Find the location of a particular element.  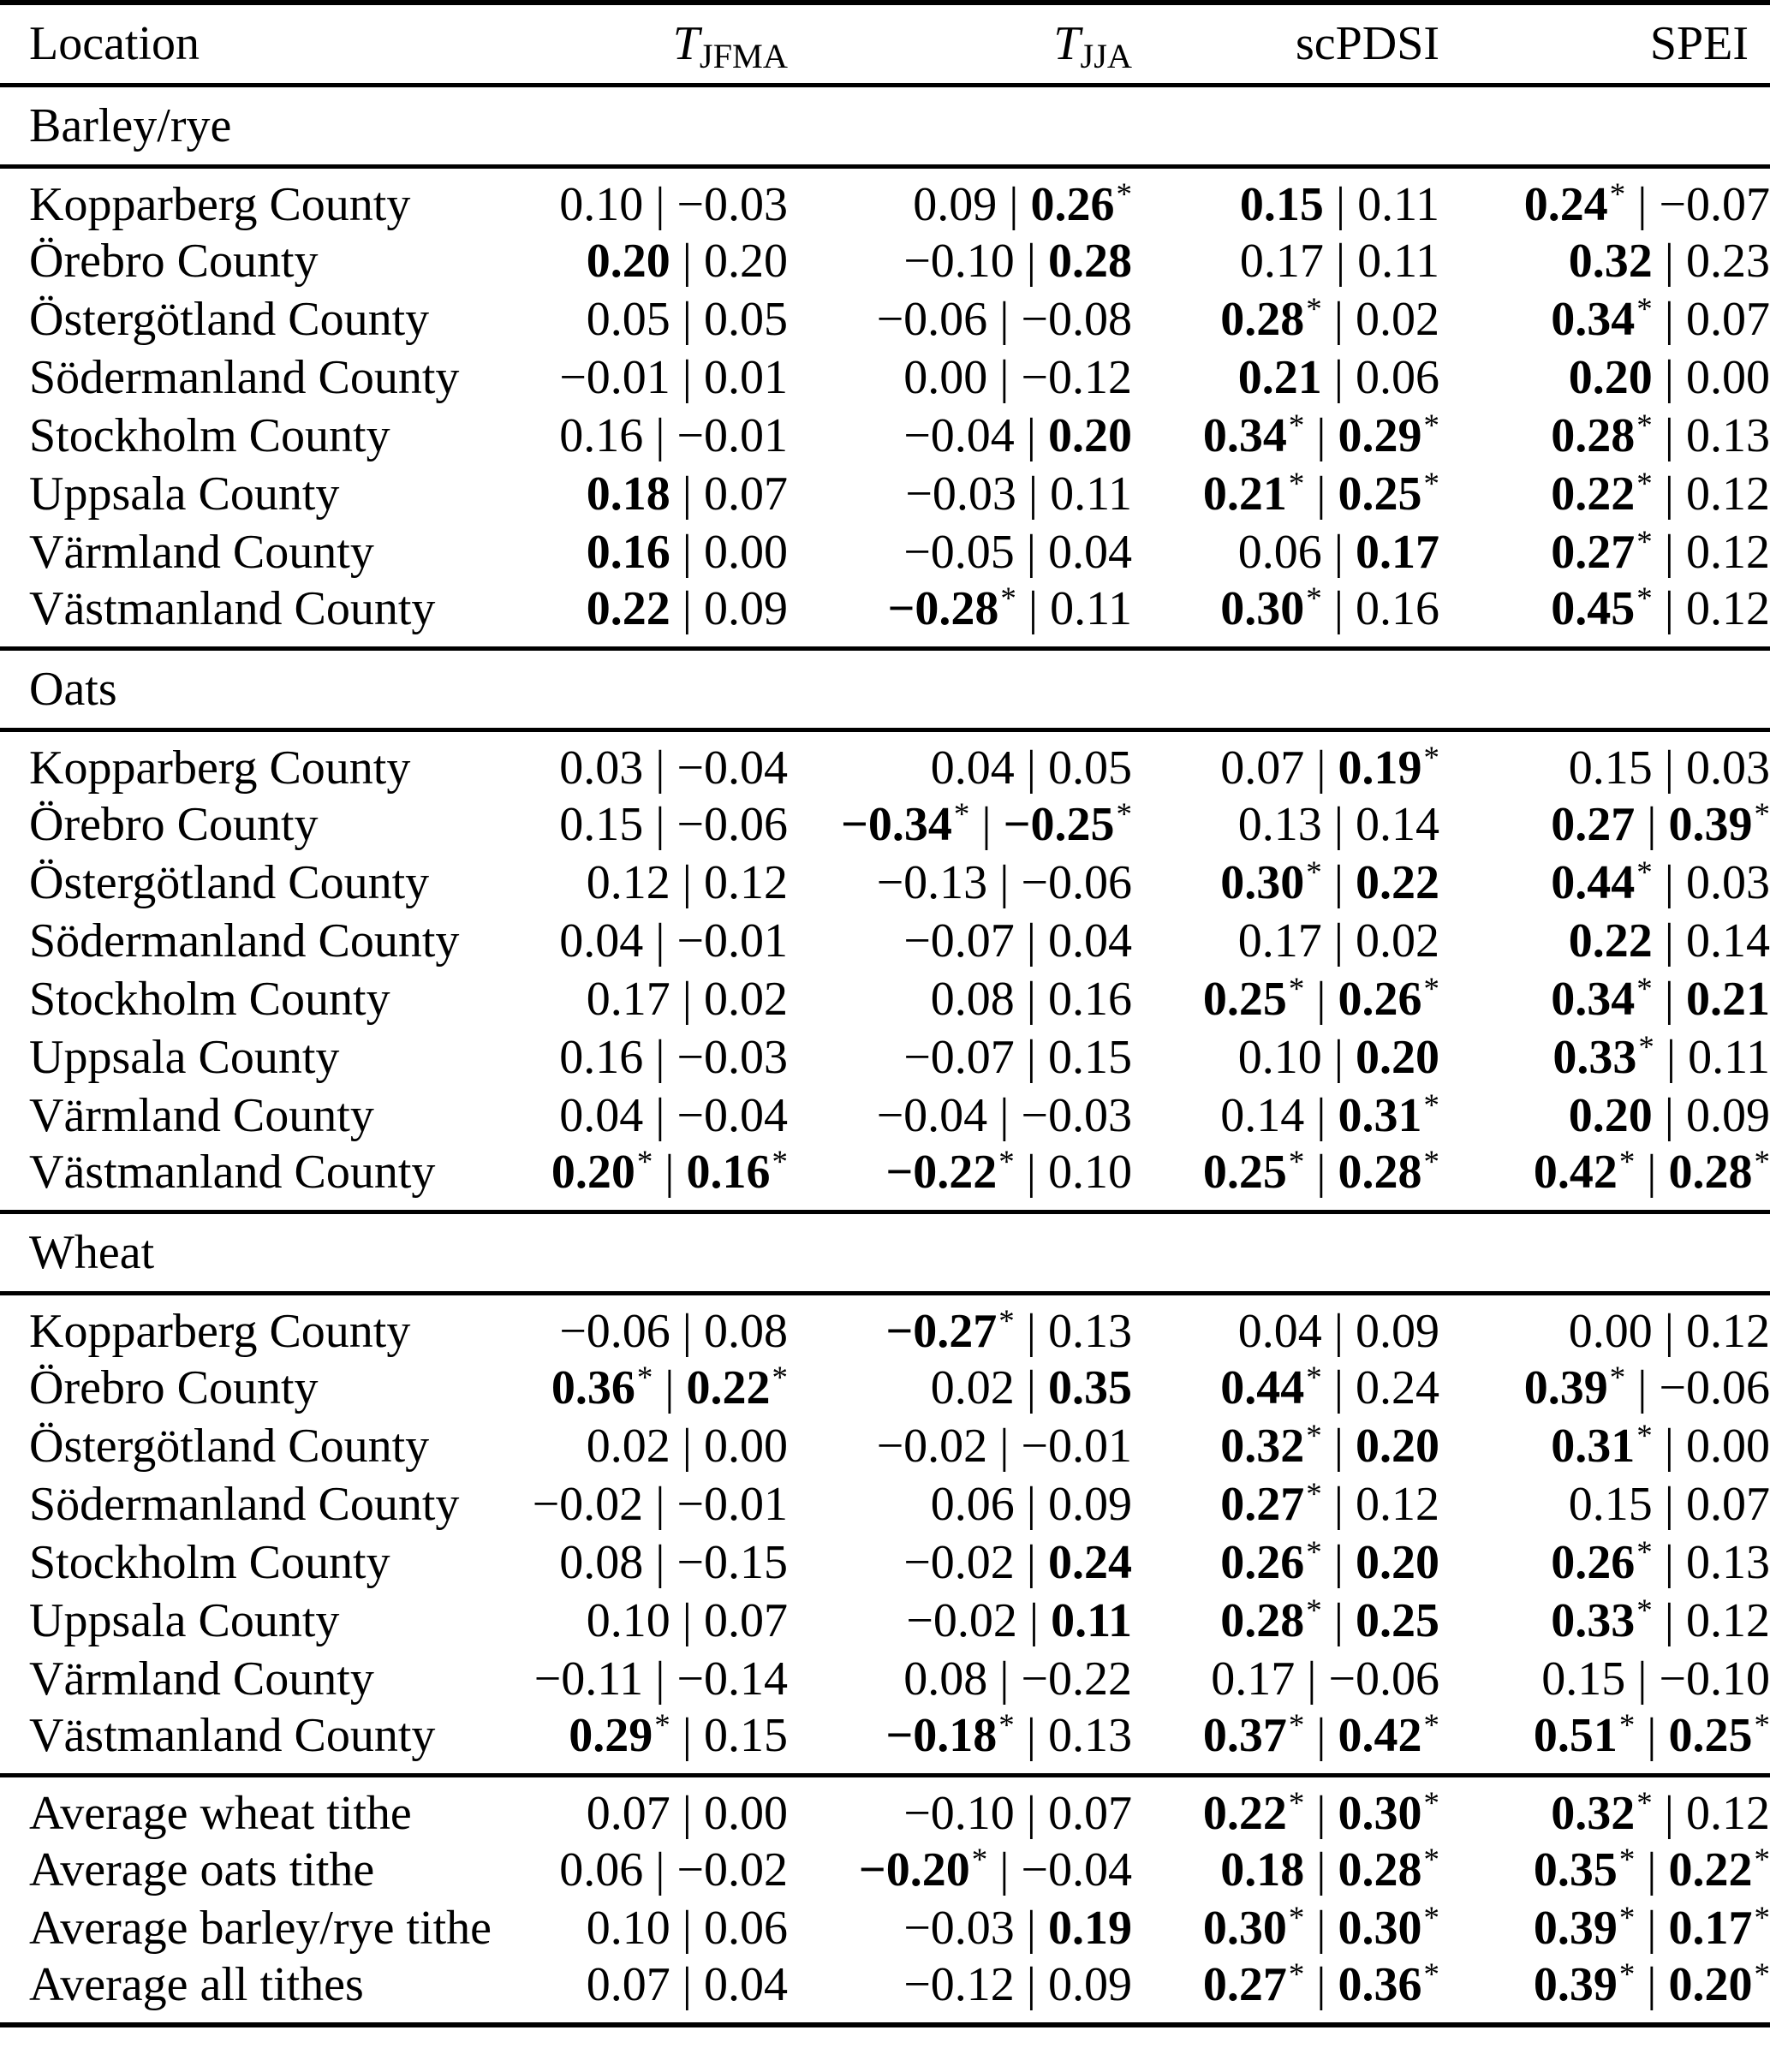

correlation-cell: 0.18 | 0.07 is located at coordinates (634, 494).